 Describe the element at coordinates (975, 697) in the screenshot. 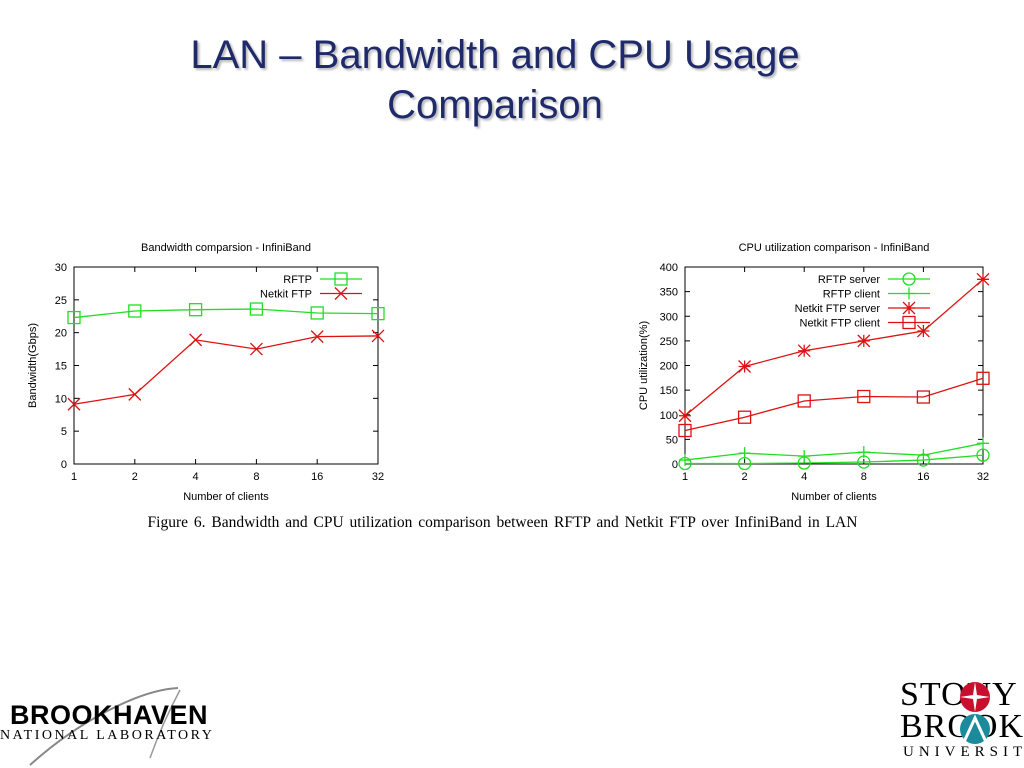

I see `stony-brook-starburst-icon` at that location.